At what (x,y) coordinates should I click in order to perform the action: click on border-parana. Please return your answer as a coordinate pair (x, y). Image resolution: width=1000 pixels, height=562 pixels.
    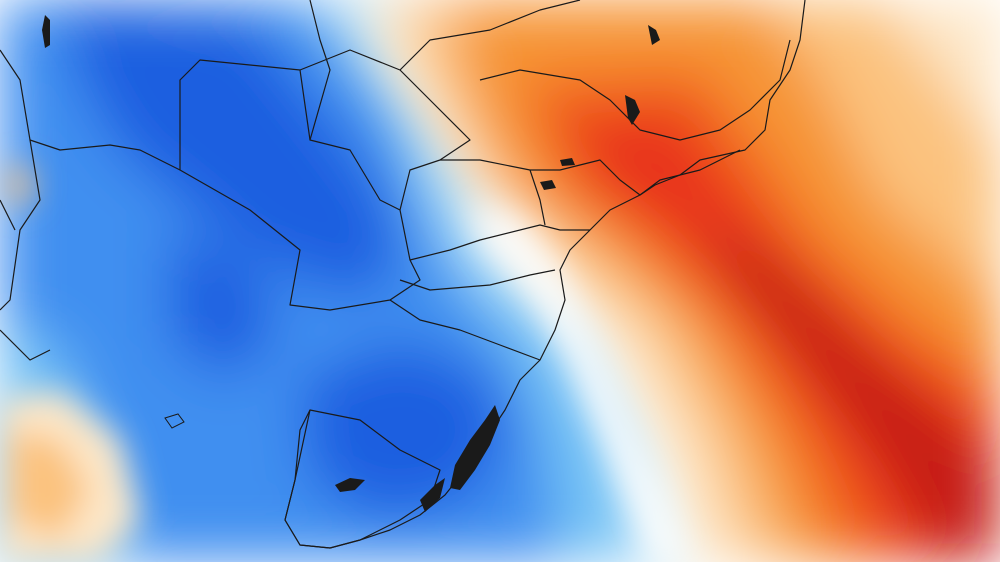
    Looking at the image, I should click on (499, 242).